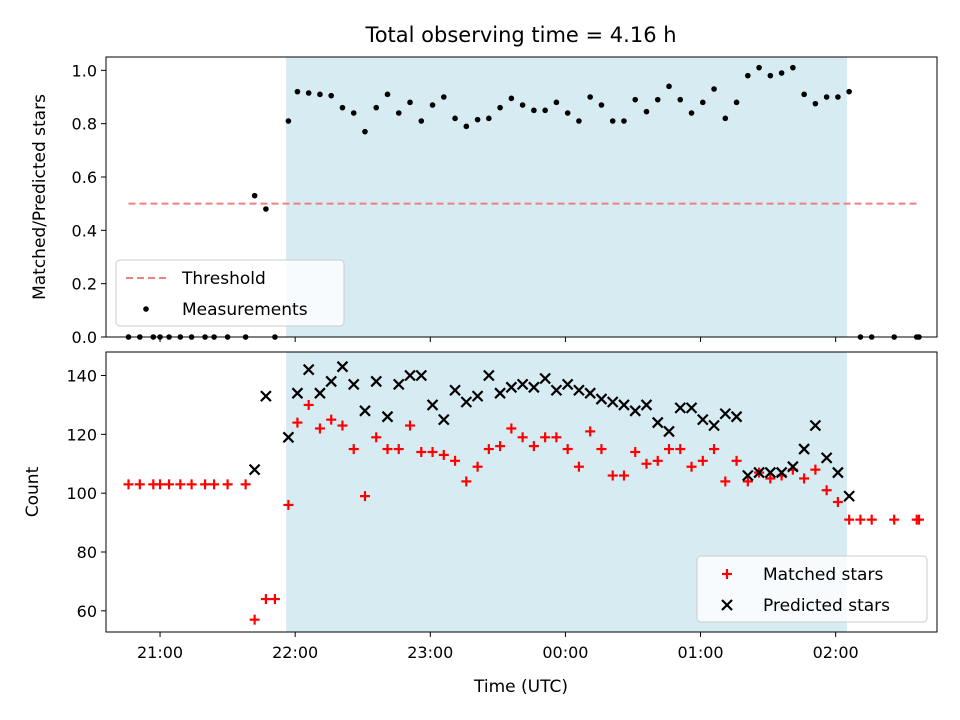 This screenshot has width=960, height=720. I want to click on x-tick-label: 21:00, so click(160, 652).